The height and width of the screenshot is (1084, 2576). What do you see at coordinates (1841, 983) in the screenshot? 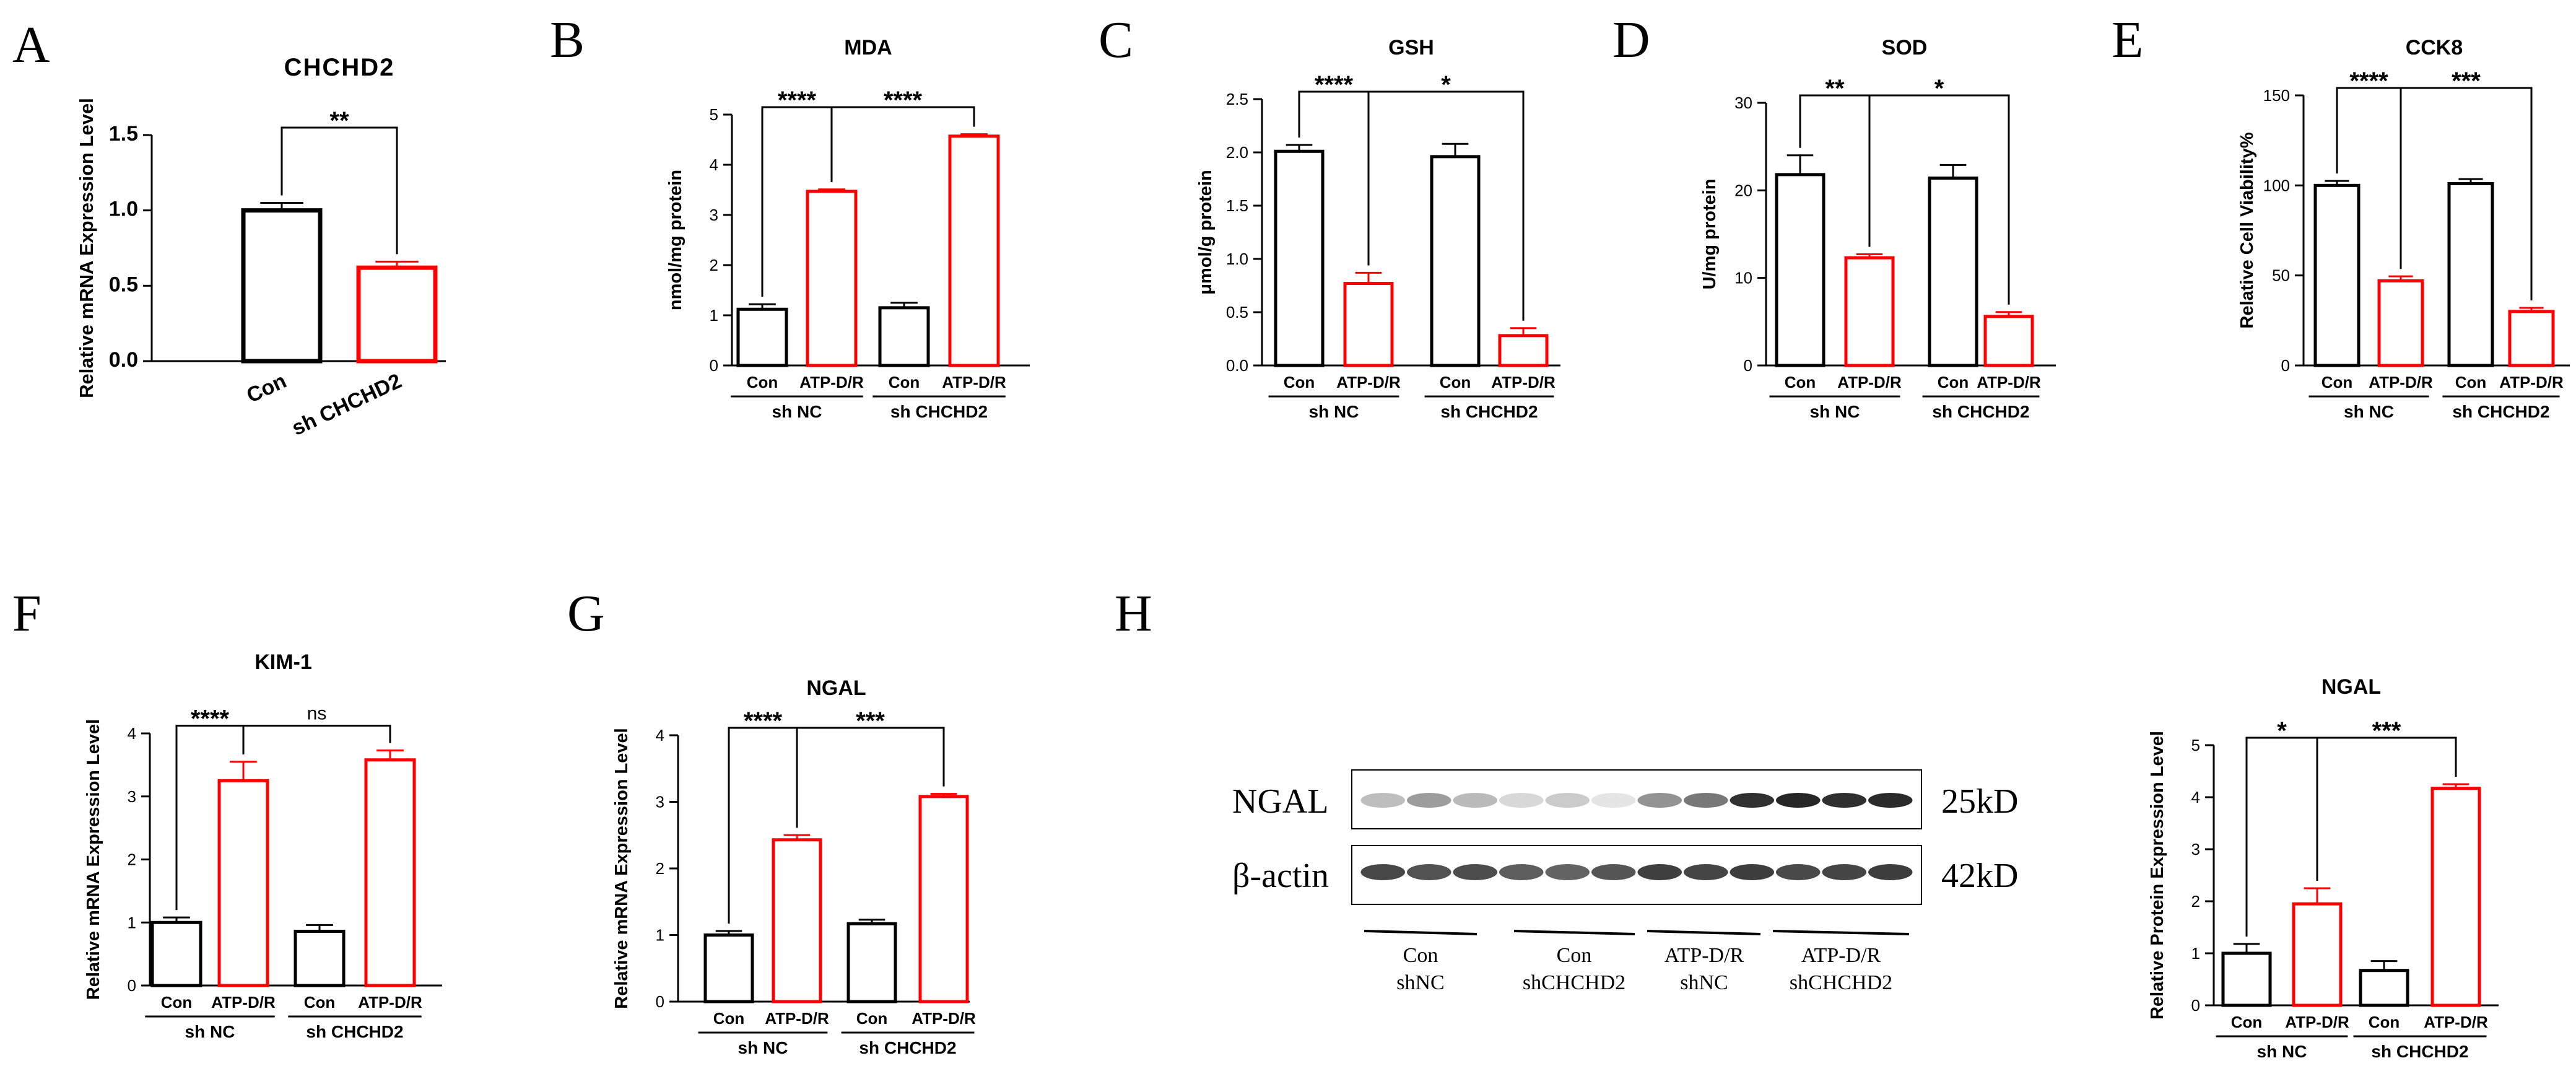
I see `lane-label-4b: shCHCHD2` at bounding box center [1841, 983].